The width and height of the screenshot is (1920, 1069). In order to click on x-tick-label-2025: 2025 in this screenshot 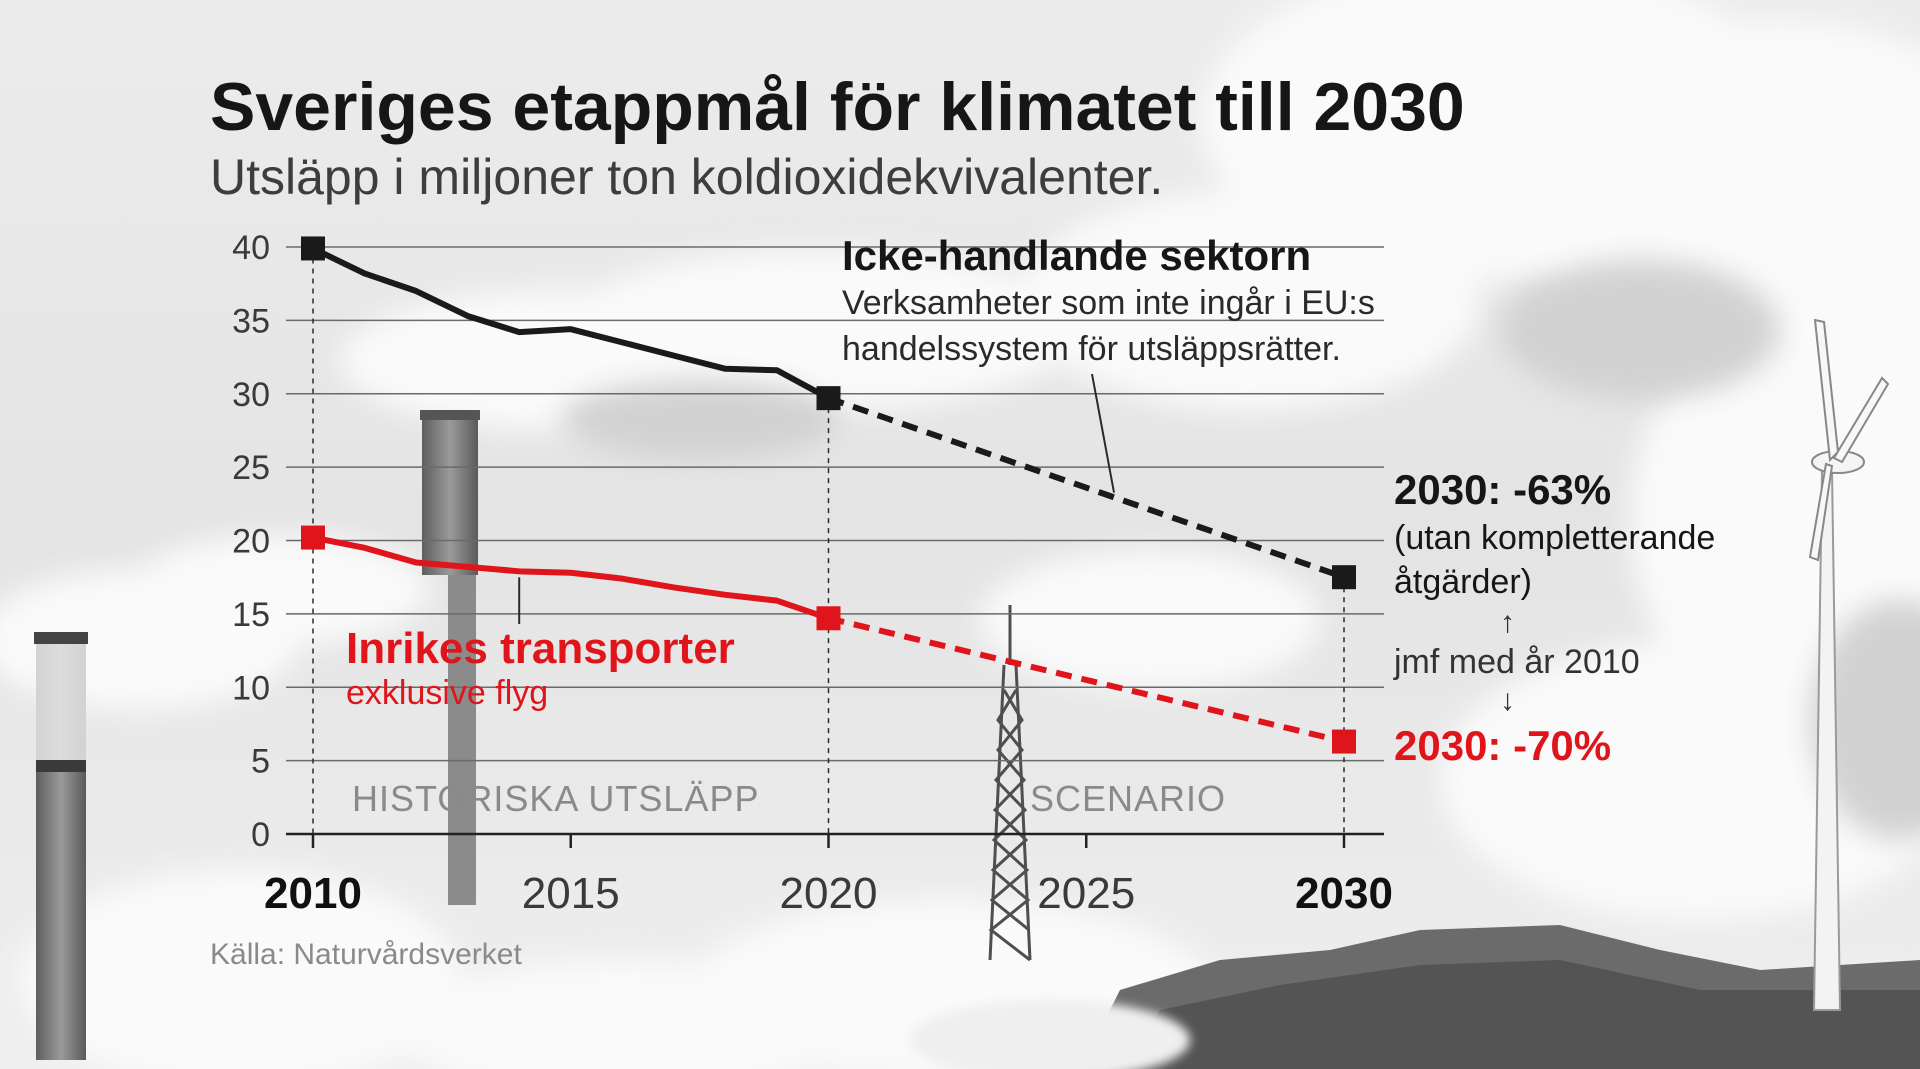, I will do `click(1086, 893)`.